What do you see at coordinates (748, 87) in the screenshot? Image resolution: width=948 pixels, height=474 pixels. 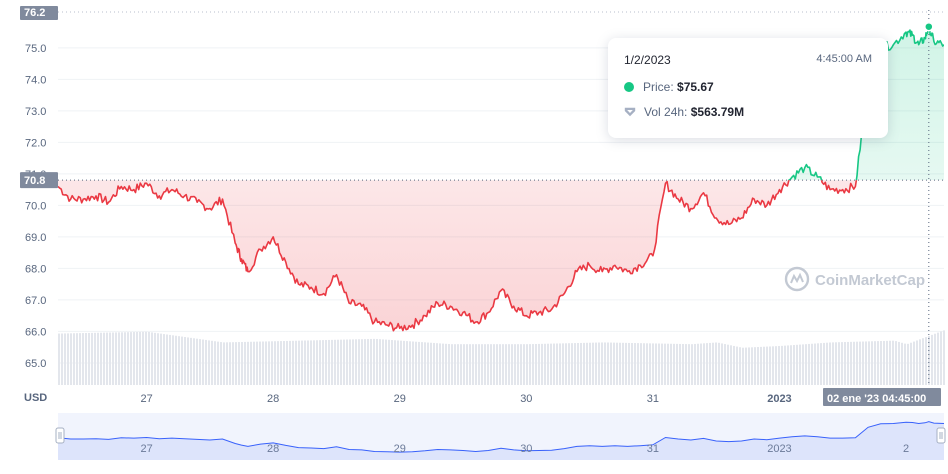 I see `tooltip-price-row: Price: $75.67` at bounding box center [748, 87].